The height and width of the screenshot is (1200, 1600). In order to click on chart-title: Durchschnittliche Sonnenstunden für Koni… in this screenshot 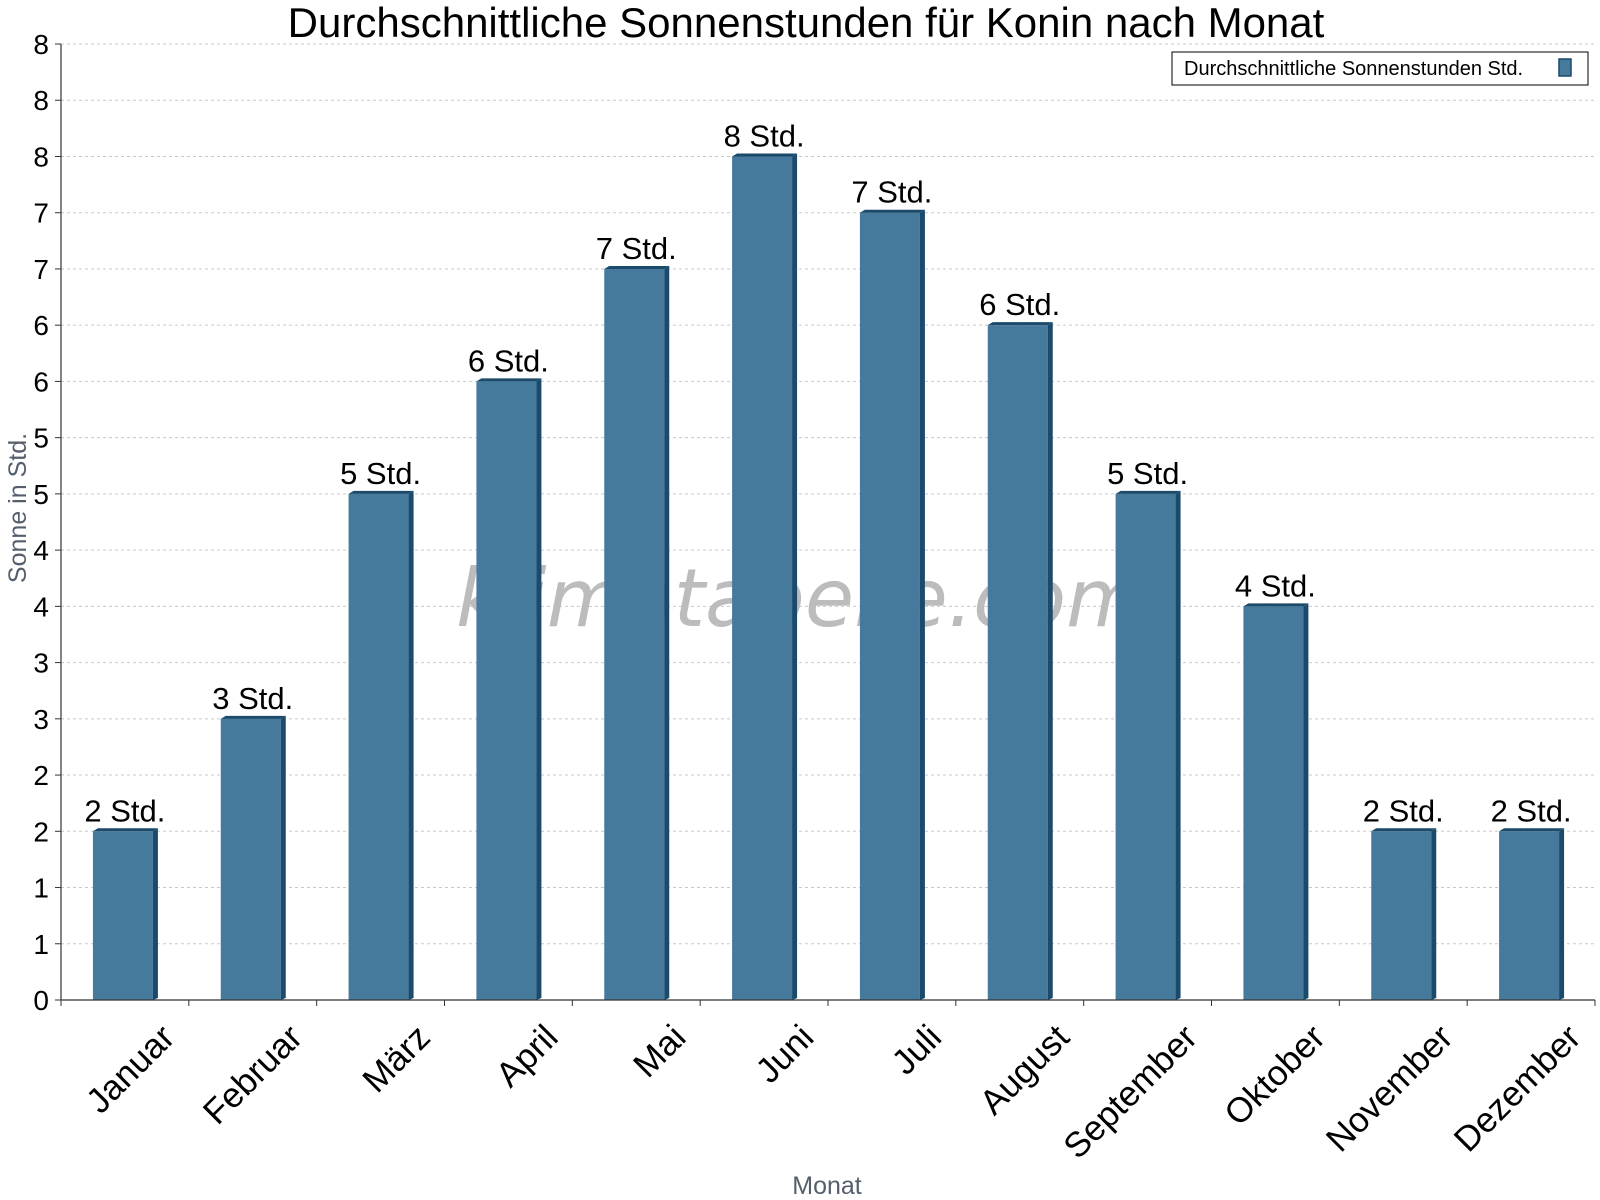, I will do `click(806, 23)`.